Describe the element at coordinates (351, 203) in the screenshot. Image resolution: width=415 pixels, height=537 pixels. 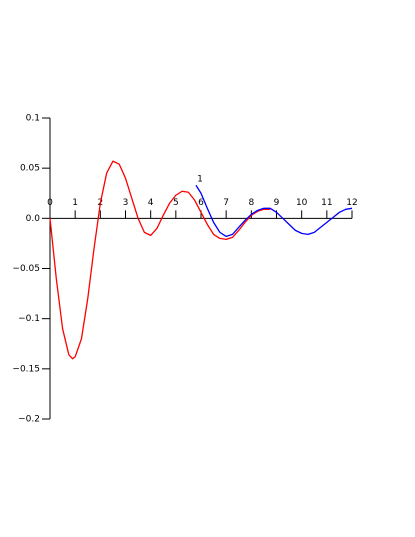
I see `x-tick-label: 12` at that location.